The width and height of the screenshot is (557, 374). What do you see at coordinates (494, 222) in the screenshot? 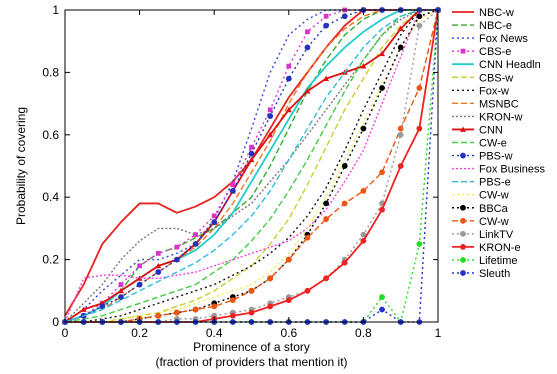
I see `legend-label: CW-w` at bounding box center [494, 222].